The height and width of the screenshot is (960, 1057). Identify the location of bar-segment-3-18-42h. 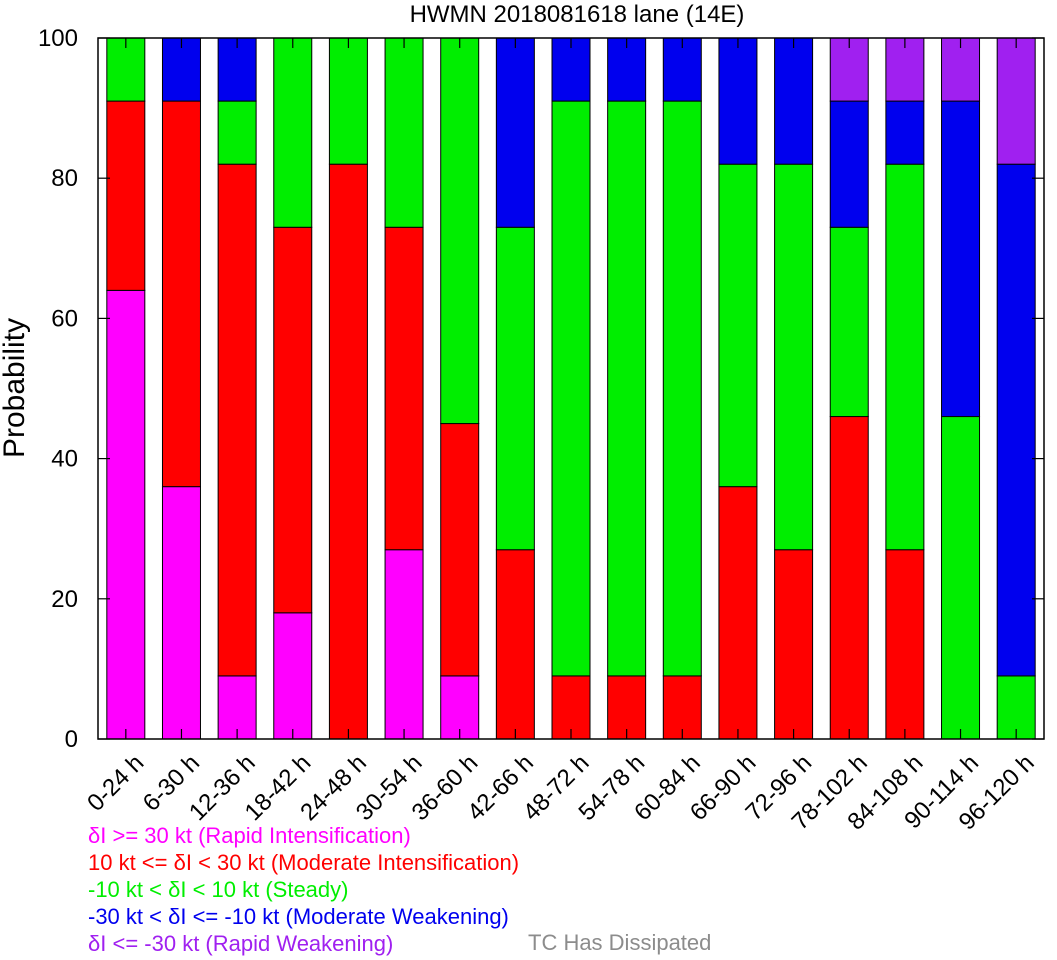
(293, 132).